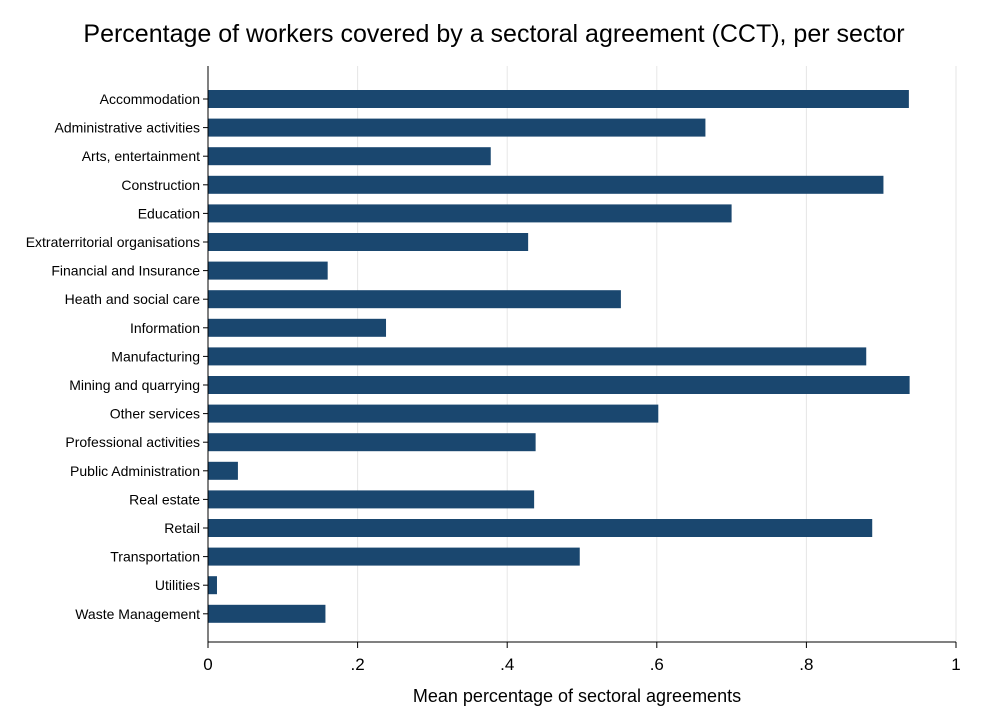 The image size is (988, 724). I want to click on x-tick-label-0: 0, so click(207, 664).